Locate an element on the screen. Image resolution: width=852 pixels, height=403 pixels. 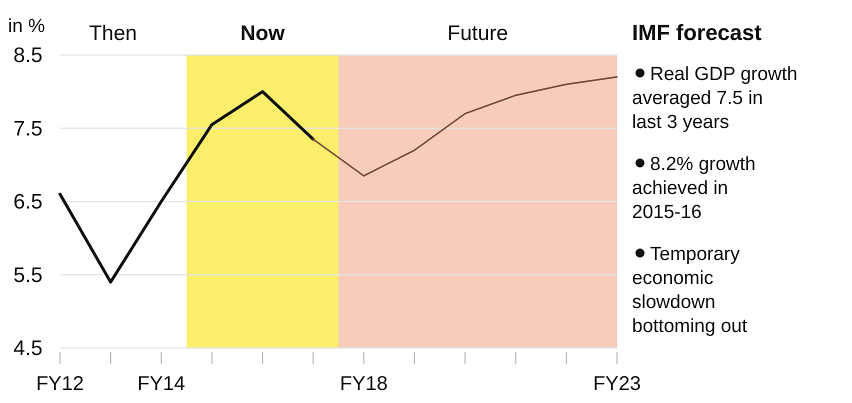
x-tick-label: FY14 is located at coordinates (161, 384).